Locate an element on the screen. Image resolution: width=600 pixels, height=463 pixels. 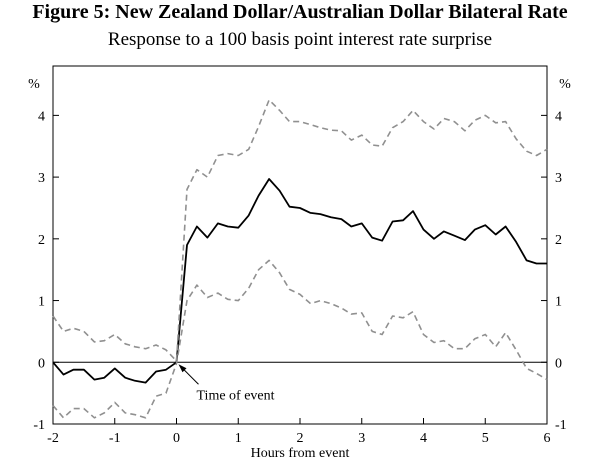
y-axis-unit-right: % is located at coordinates (565, 84).